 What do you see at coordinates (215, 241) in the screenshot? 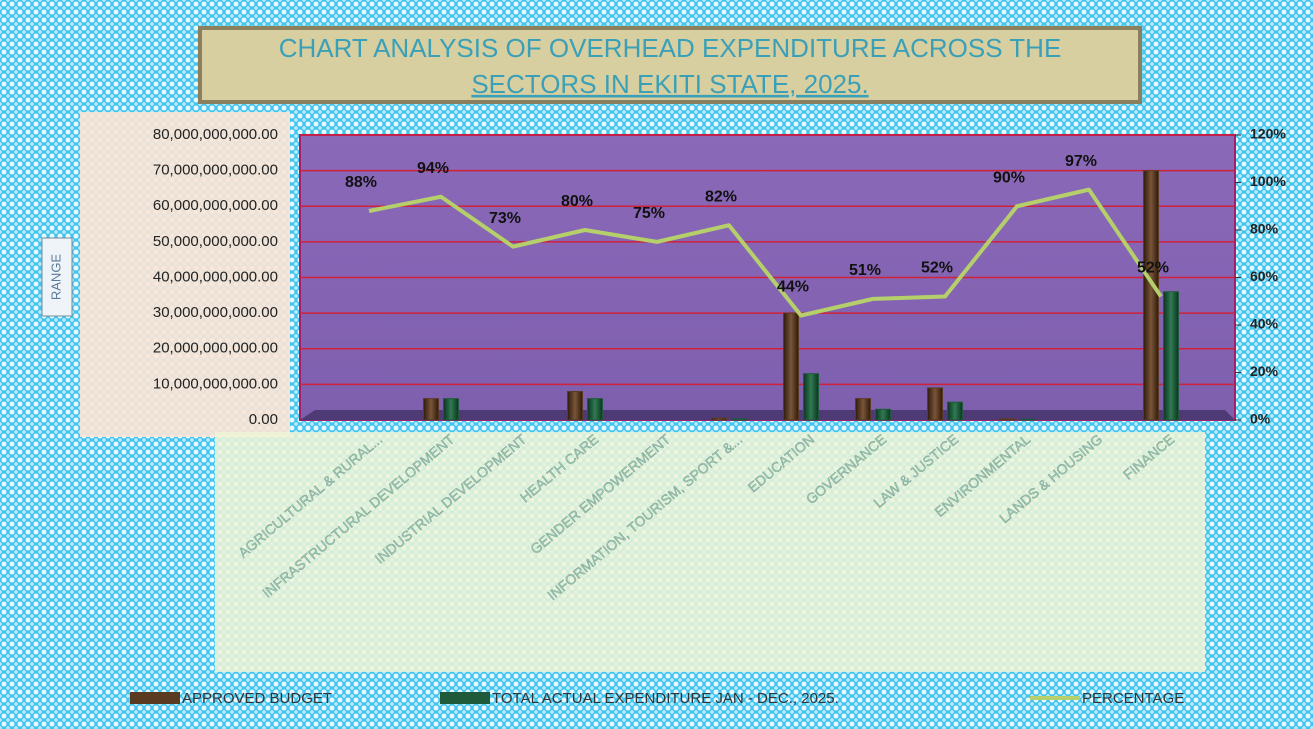
I see `y-tick-label: 50,000,000,000.00` at bounding box center [215, 241].